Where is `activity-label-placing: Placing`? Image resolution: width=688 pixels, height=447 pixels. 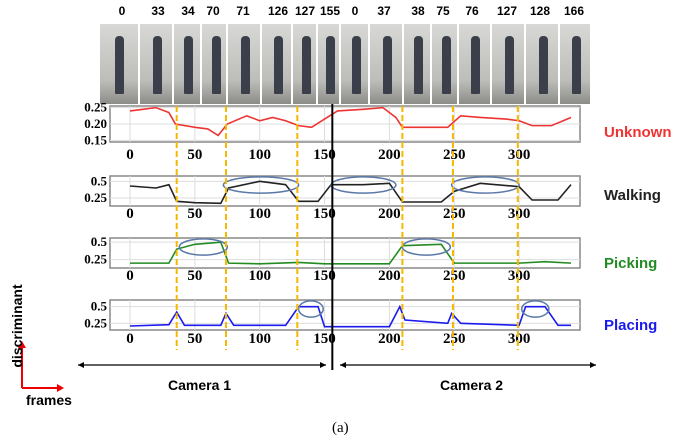 activity-label-placing: Placing is located at coordinates (630, 325).